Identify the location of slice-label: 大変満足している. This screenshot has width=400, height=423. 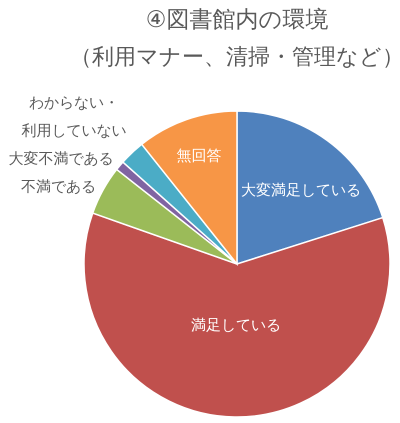
(301, 189).